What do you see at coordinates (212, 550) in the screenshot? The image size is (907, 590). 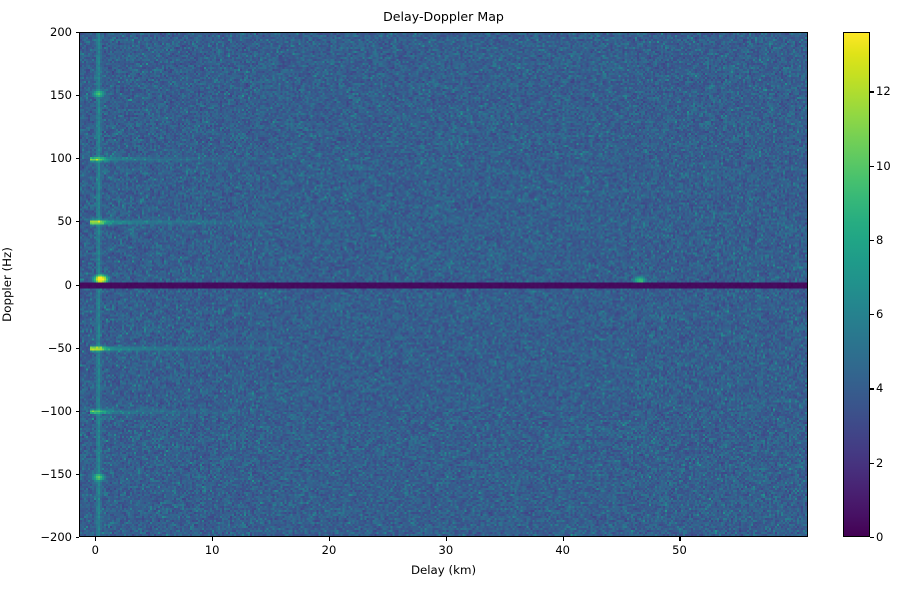 I see `x-tick-label: 10` at bounding box center [212, 550].